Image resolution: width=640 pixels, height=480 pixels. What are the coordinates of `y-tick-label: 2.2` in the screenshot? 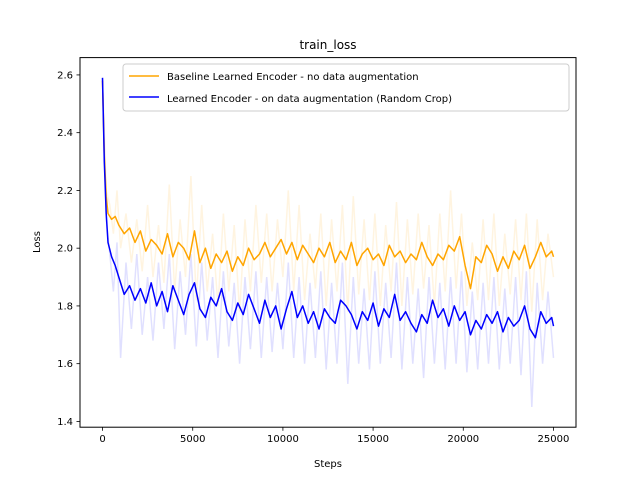 It's located at (65, 191).